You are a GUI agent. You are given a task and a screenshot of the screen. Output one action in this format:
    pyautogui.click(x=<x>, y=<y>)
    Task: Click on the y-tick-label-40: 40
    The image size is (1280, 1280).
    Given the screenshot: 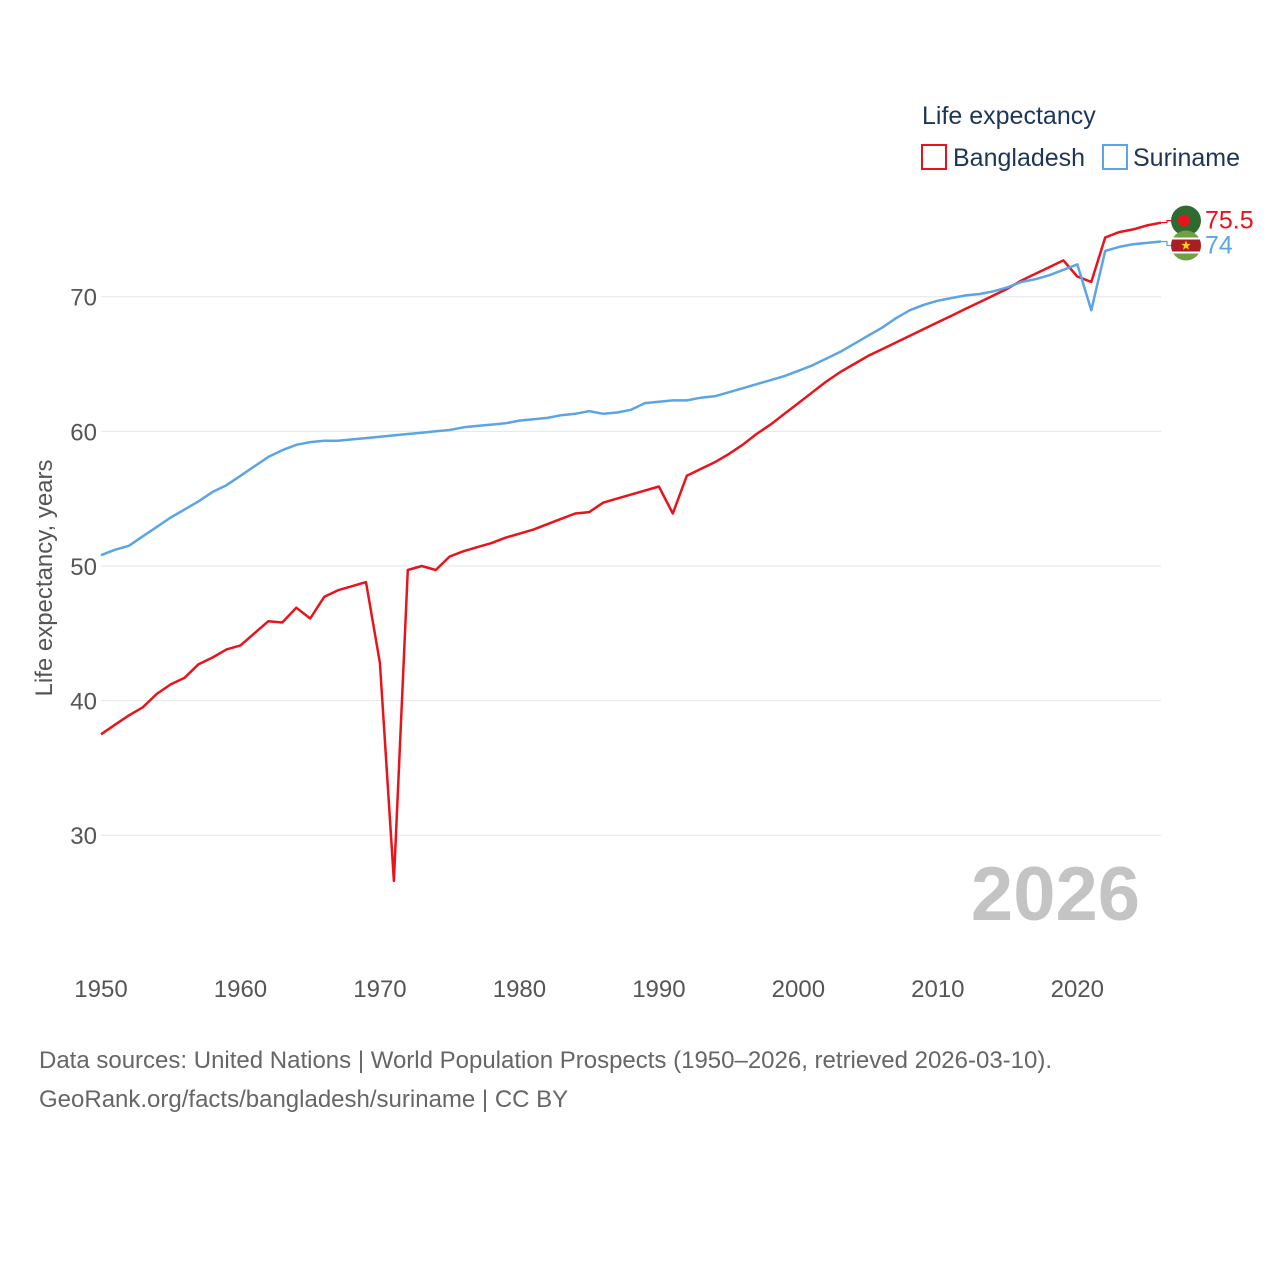 What is the action you would take?
    pyautogui.click(x=83, y=702)
    